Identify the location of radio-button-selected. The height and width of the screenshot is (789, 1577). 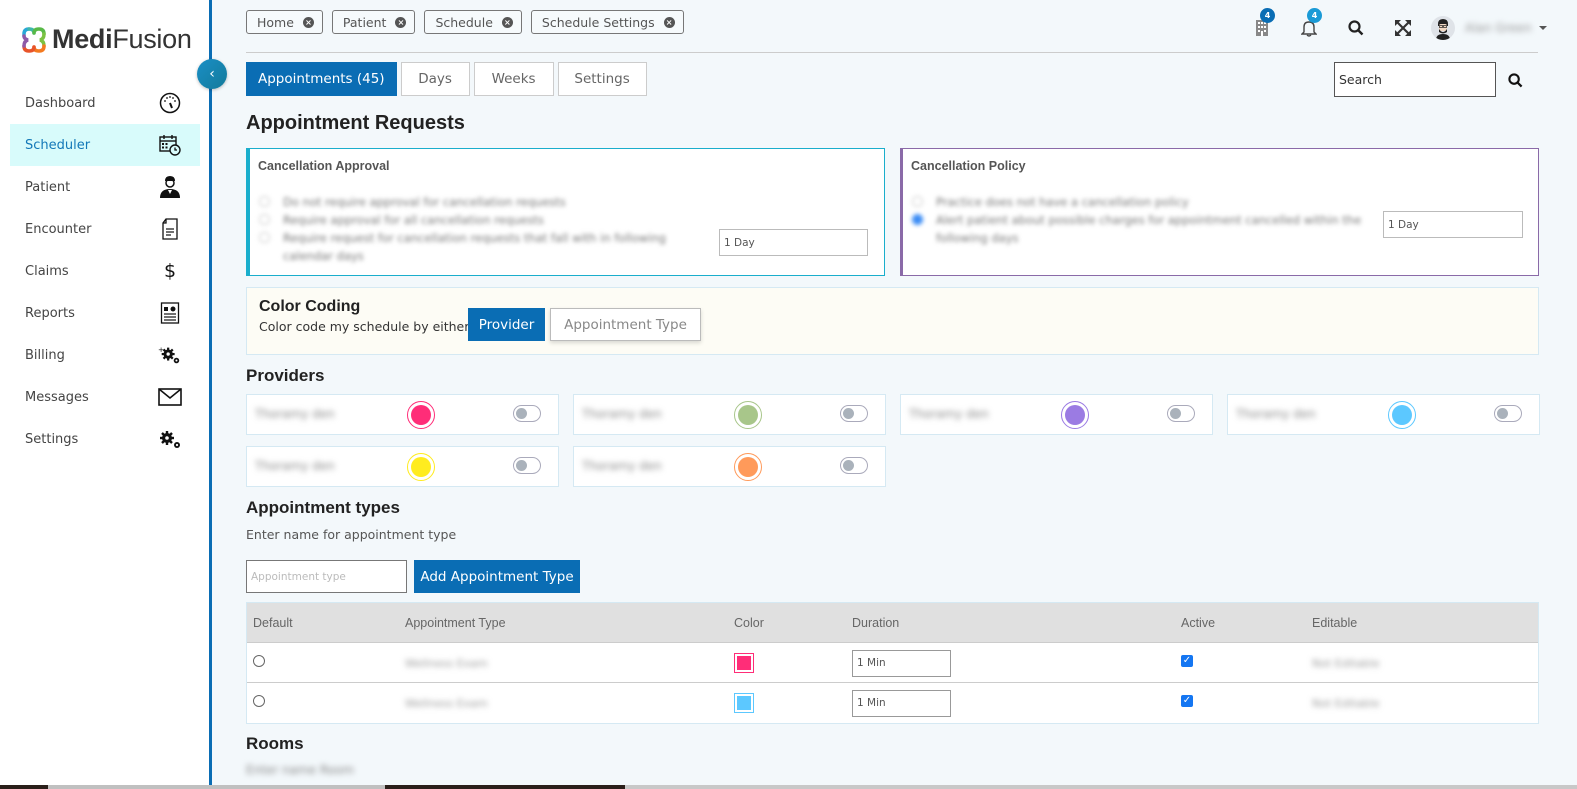
(917, 219).